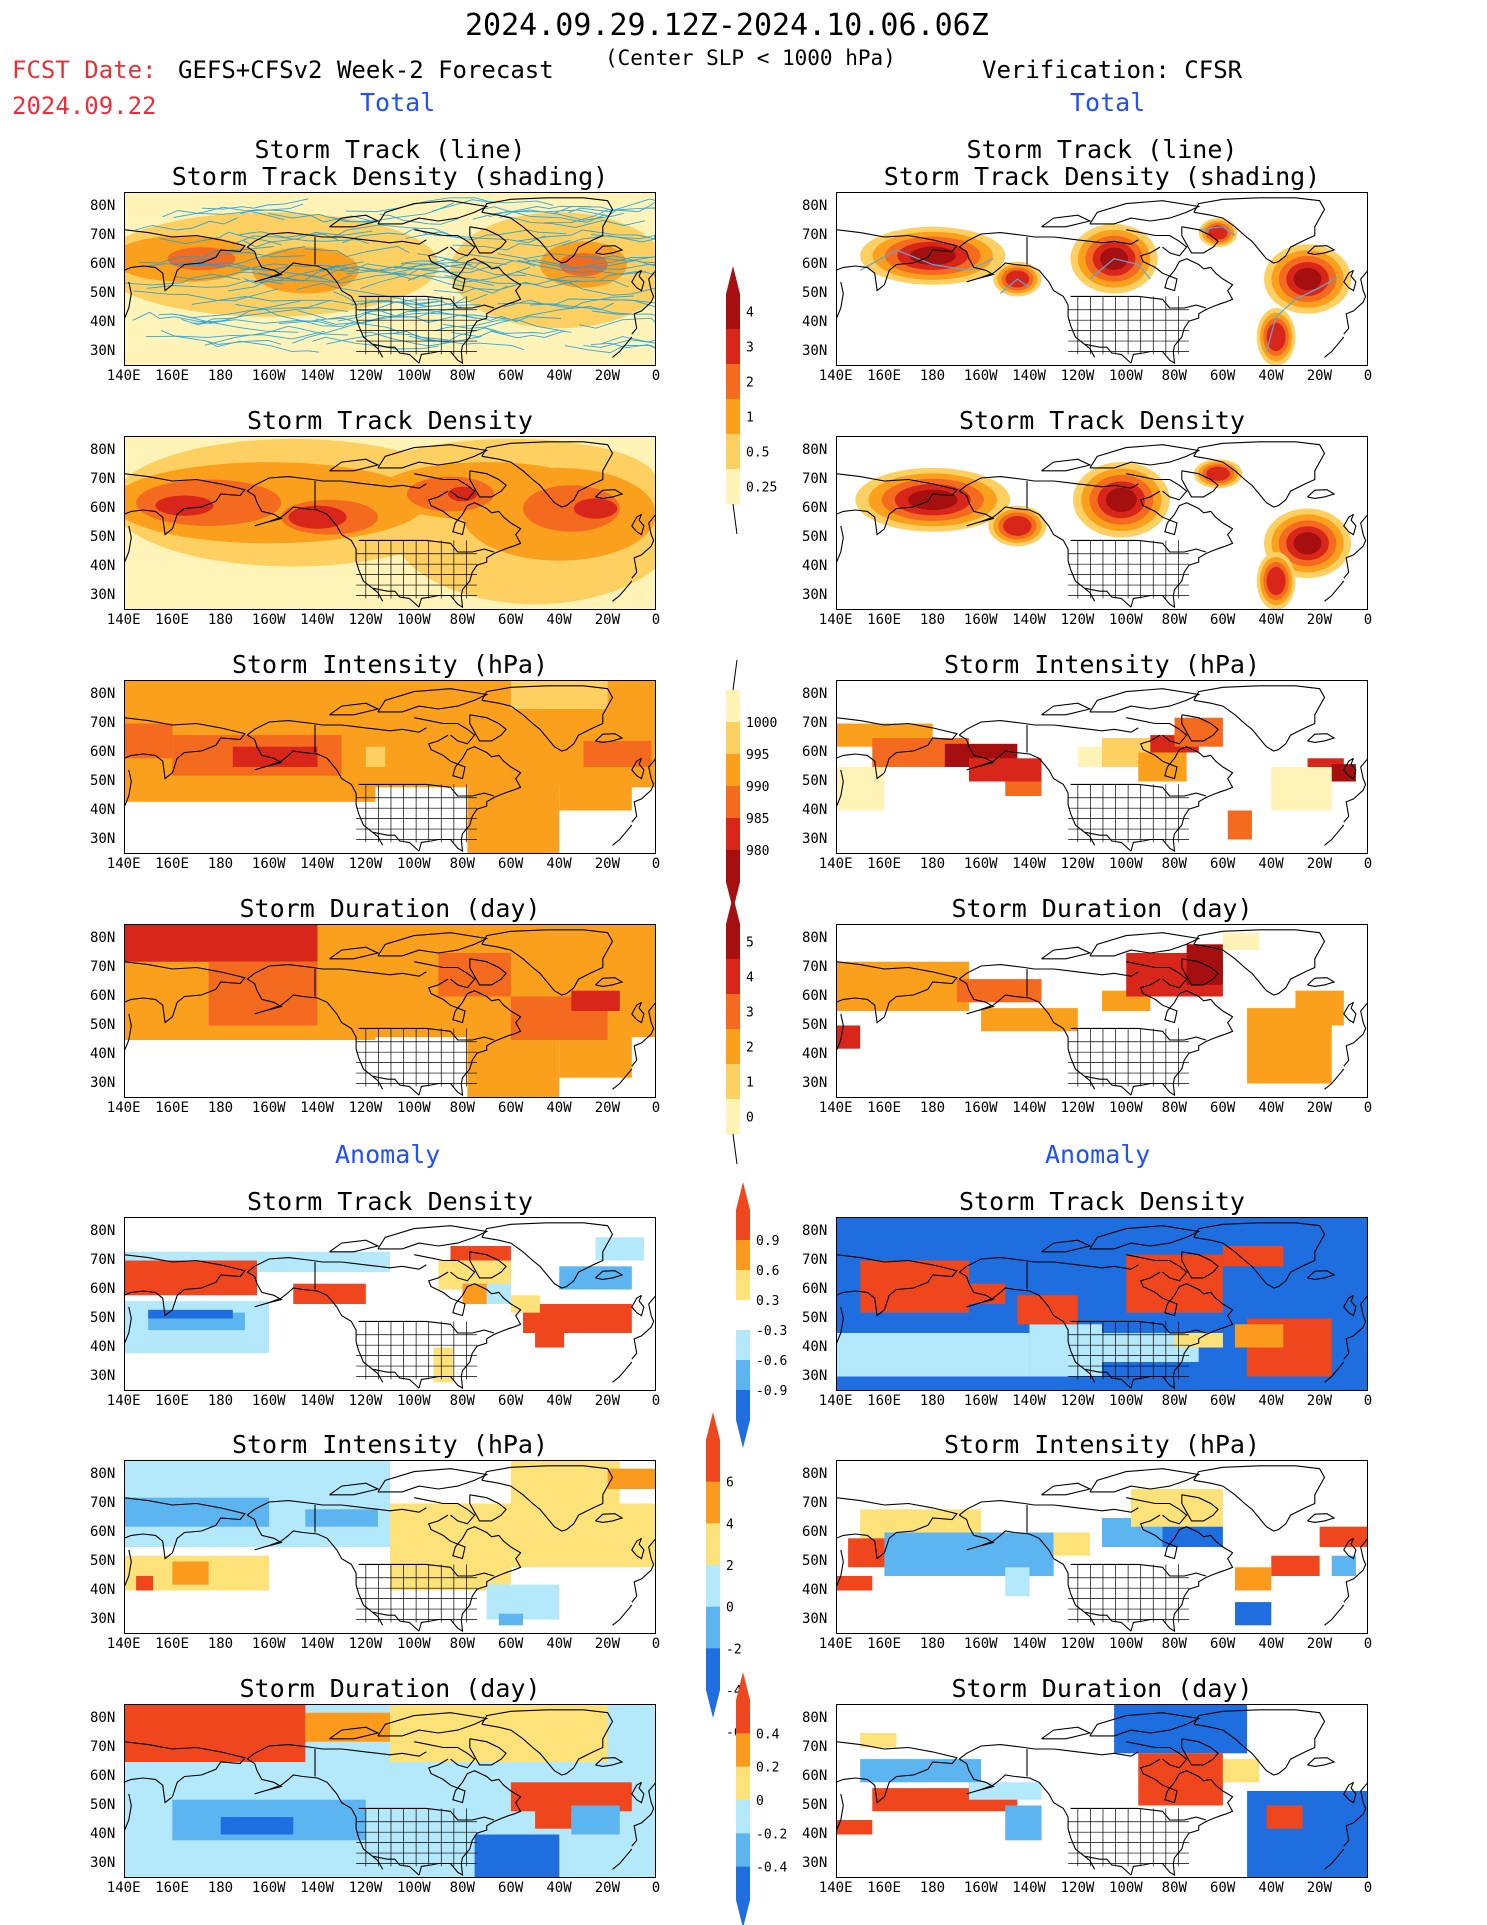 The width and height of the screenshot is (1487, 1925). I want to click on colorbar-label: 3, so click(750, 1013).